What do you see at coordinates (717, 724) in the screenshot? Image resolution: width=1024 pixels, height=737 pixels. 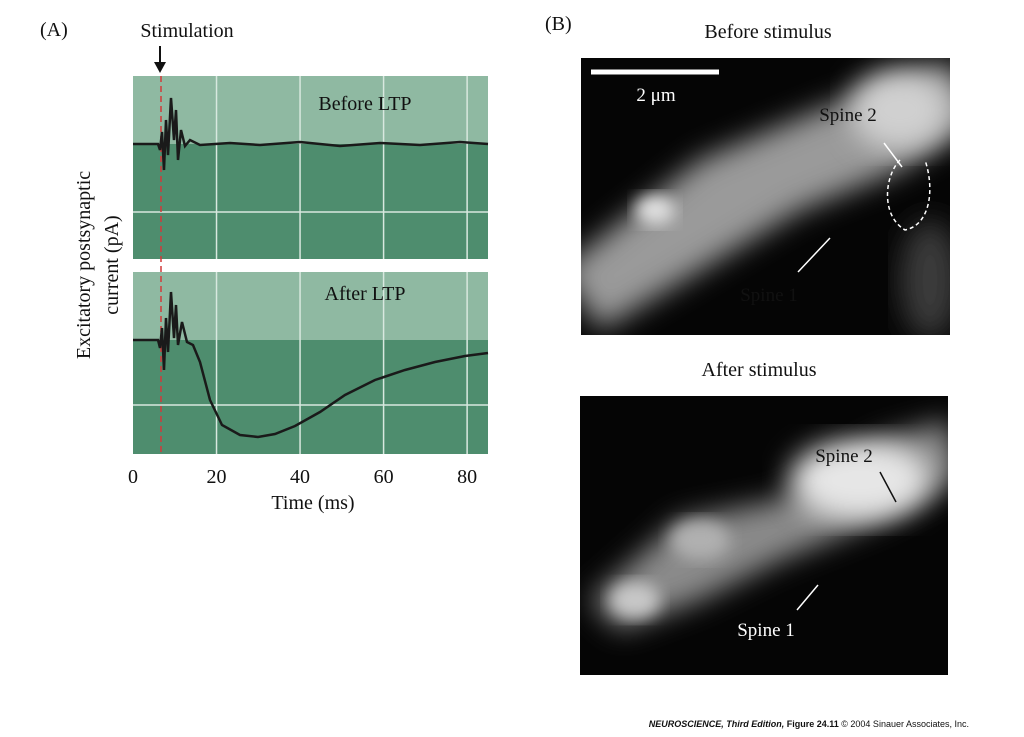 I see `footer-book: NEUROSCIENCE, Third Edition,` at bounding box center [717, 724].